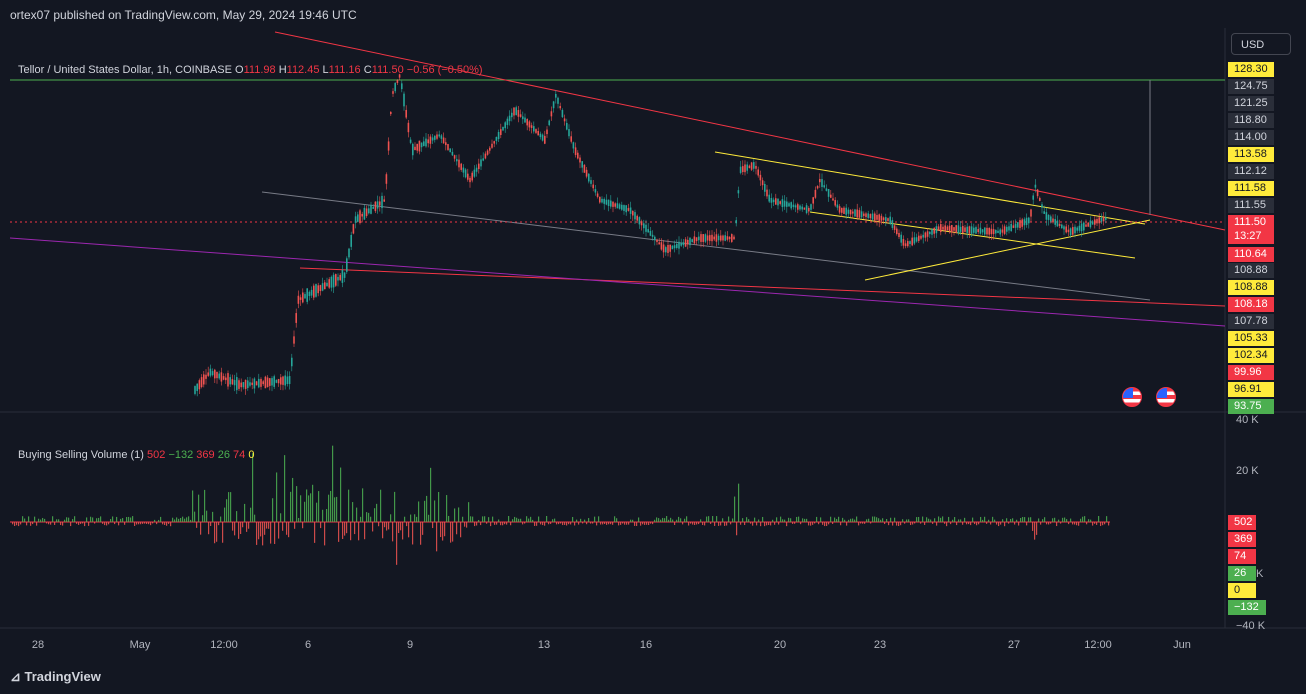 This screenshot has width=1306, height=694. What do you see at coordinates (444, 70) in the screenshot?
I see `change-value: −0.56 (−0.50%)` at bounding box center [444, 70].